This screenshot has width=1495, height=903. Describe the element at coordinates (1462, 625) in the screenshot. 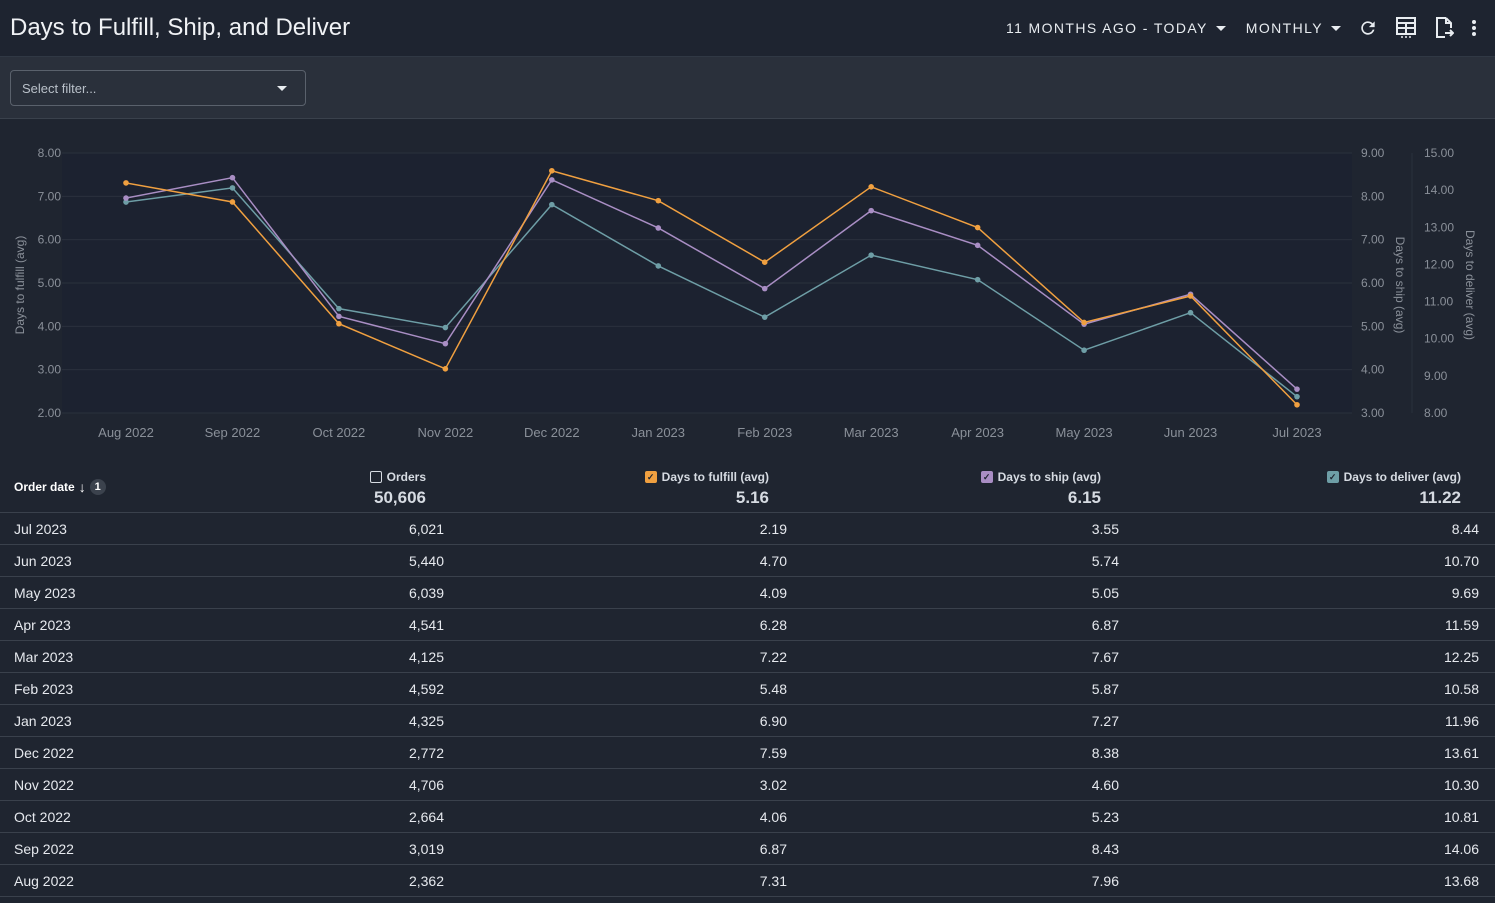

I see `cell-value: 11.59` at that location.